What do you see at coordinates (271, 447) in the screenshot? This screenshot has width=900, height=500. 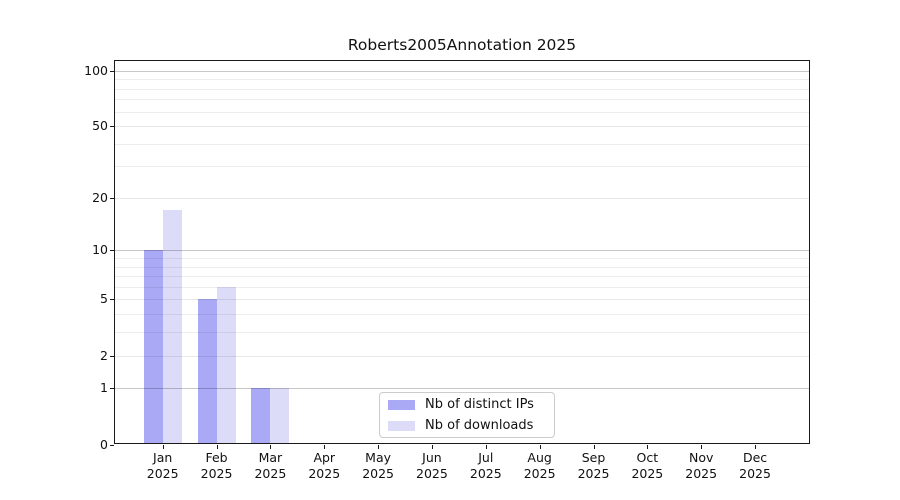 I see `x-tick-mar` at bounding box center [271, 447].